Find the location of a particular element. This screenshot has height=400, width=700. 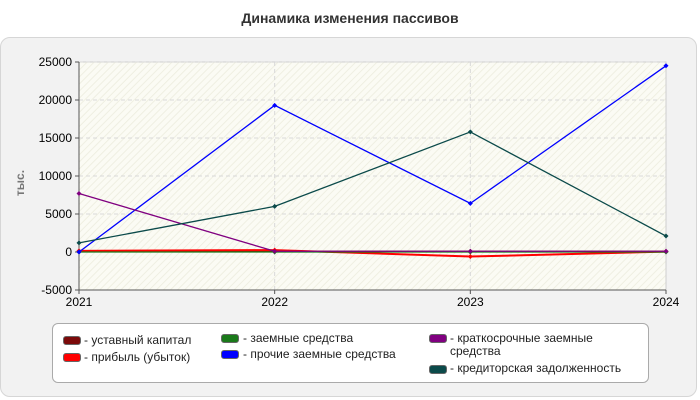

x-tick-labels: 2021 2022 2023 2024 is located at coordinates (373, 302).